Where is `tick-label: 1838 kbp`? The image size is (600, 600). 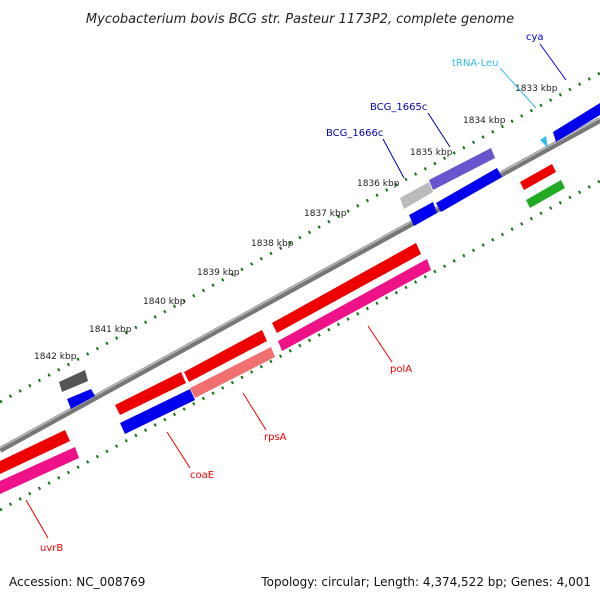 tick-label: 1838 kbp is located at coordinates (272, 244).